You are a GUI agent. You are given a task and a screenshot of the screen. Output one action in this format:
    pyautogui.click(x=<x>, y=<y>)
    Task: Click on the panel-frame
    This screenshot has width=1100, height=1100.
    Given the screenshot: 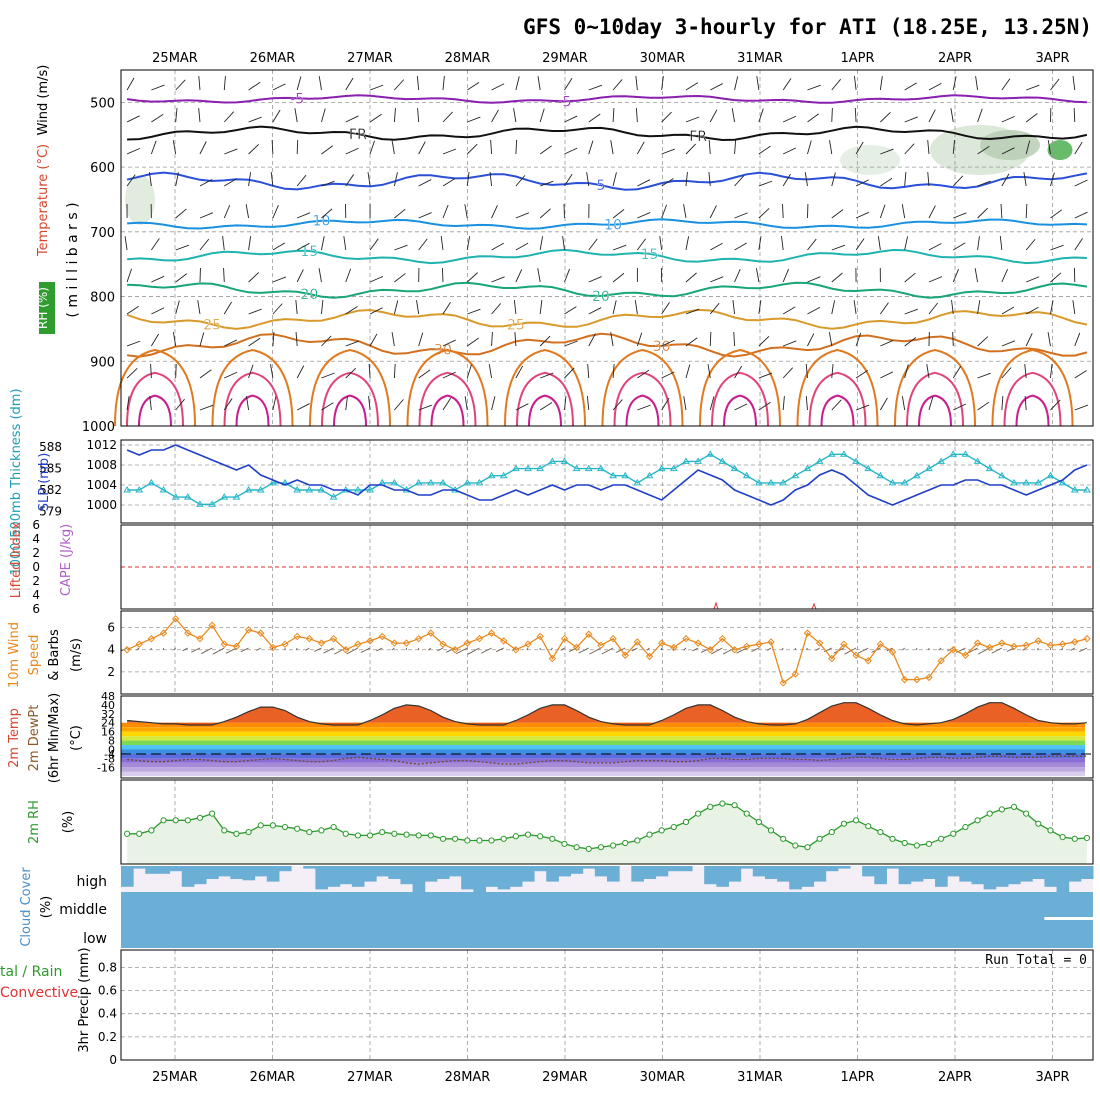 What is the action you would take?
    pyautogui.click(x=607, y=822)
    